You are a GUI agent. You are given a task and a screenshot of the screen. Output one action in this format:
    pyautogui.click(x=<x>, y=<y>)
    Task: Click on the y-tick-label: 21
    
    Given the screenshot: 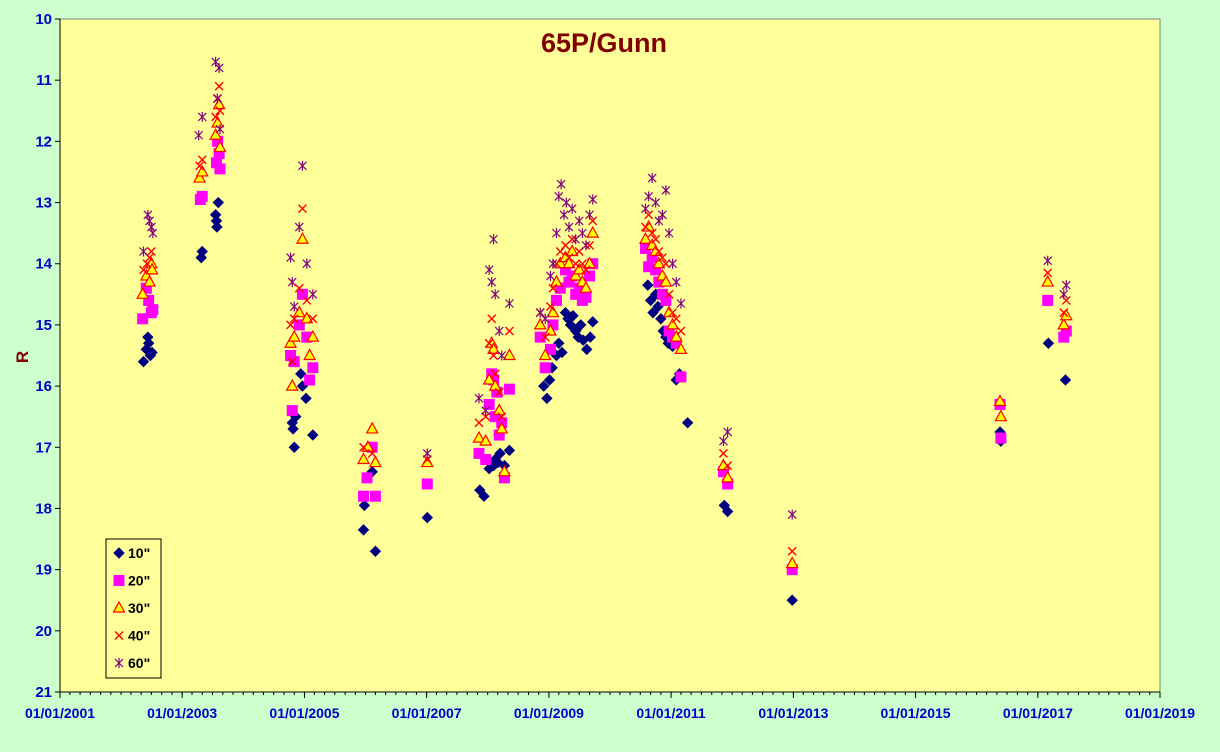 What is the action you would take?
    pyautogui.click(x=43, y=692)
    